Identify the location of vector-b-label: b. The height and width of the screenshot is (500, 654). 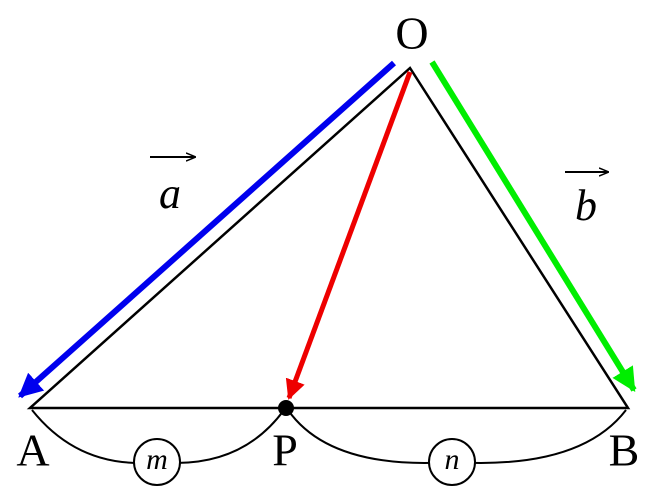
(586, 205).